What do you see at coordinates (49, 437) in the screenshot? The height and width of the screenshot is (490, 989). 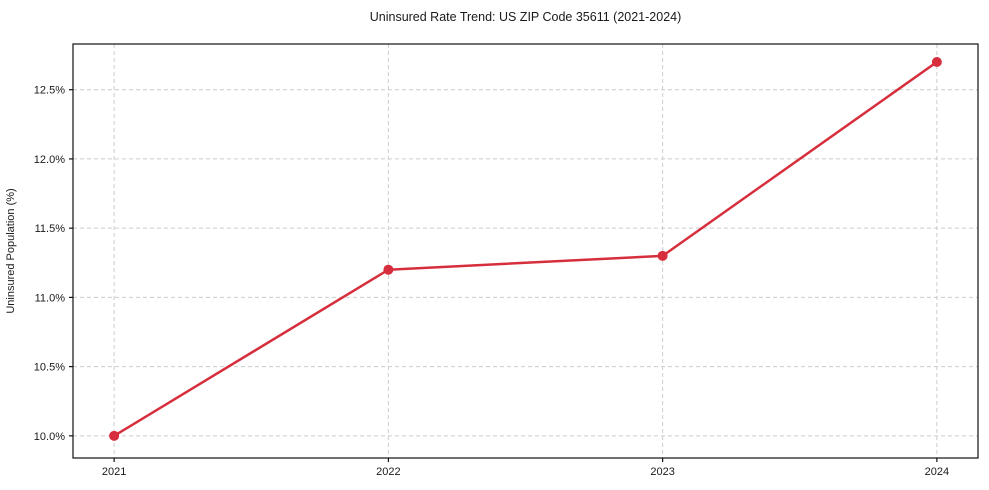 I see `y-tick-label: 10.0%` at bounding box center [49, 437].